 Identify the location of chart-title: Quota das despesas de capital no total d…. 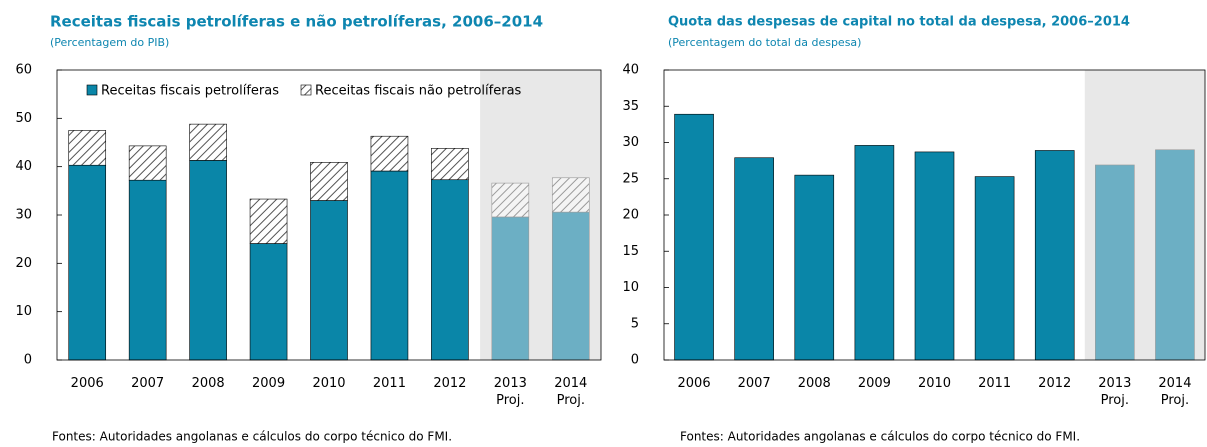
(899, 22).